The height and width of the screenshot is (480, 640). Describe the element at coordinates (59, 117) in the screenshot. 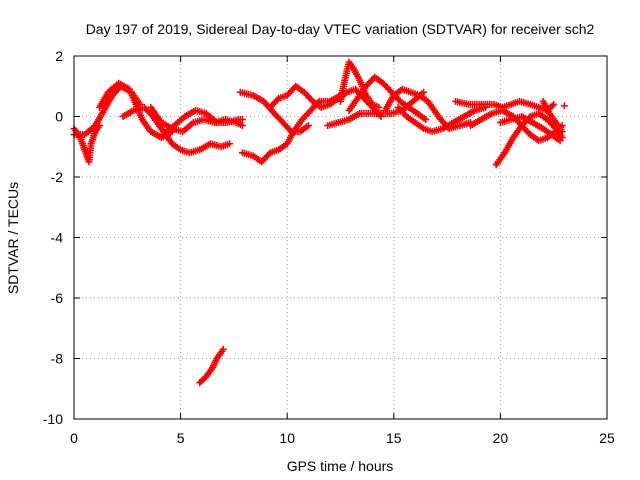

I see `y-tick-label: 0` at that location.